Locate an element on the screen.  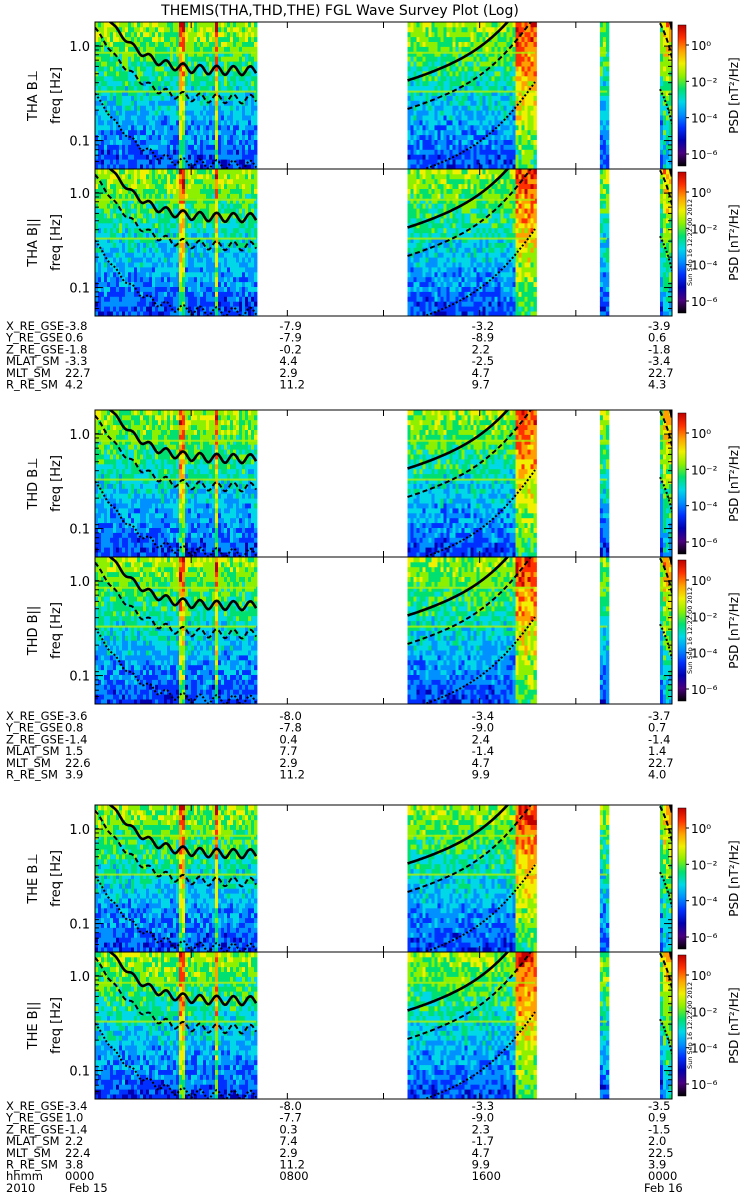
noise-band is located at coordinates (665, 91).